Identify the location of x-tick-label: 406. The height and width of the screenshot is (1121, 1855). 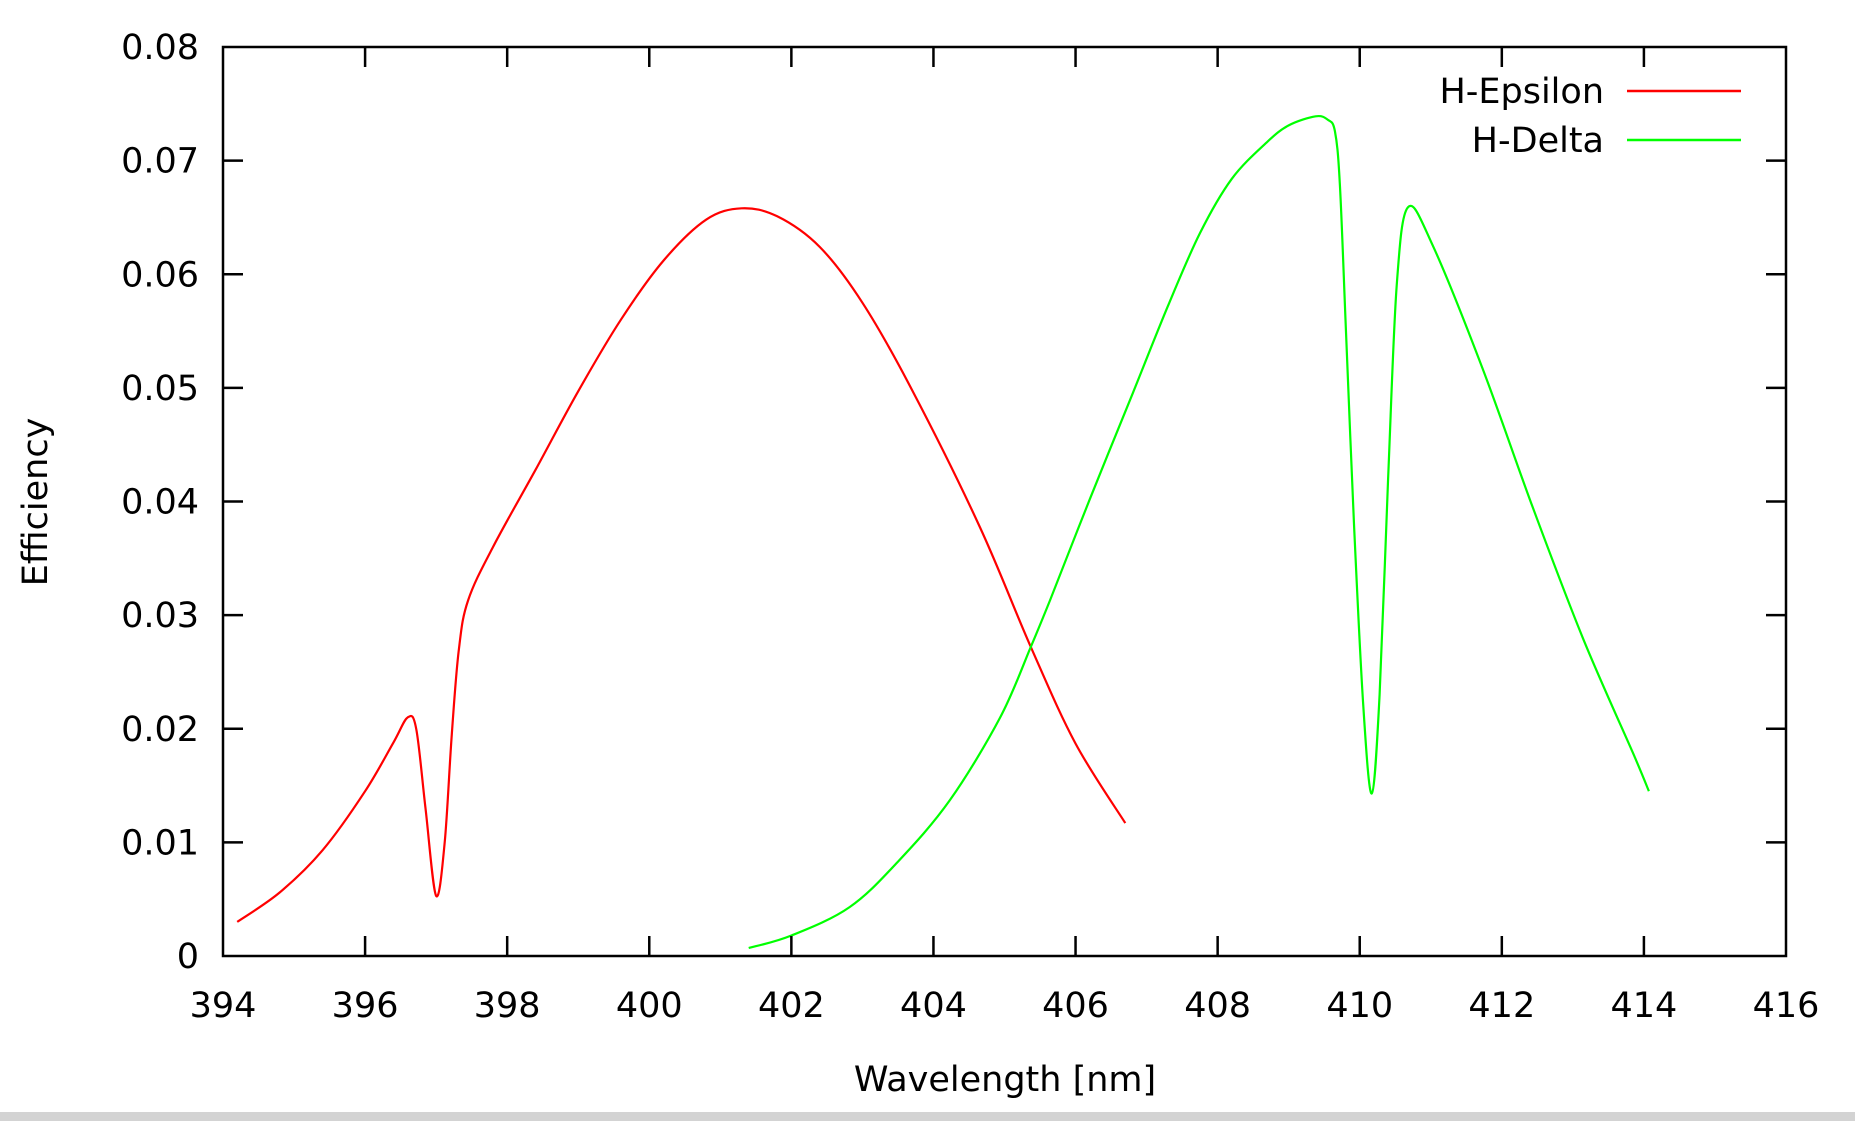
(1075, 1006).